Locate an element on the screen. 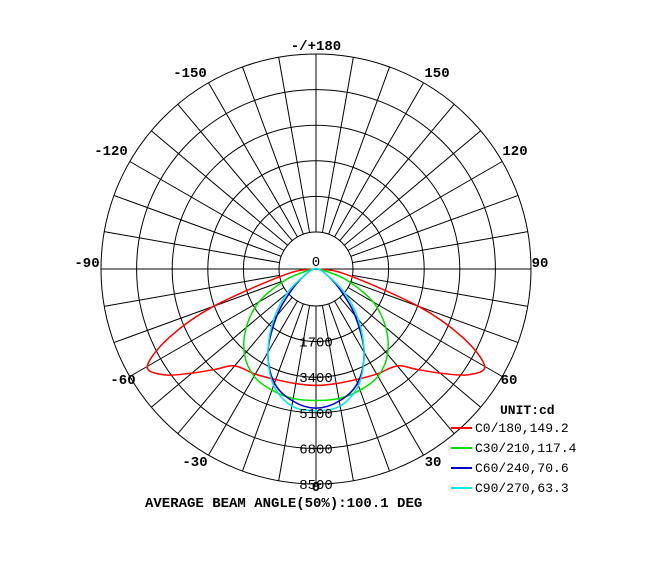 The width and height of the screenshot is (661, 565). angle-label: -/+180 is located at coordinates (316, 47).